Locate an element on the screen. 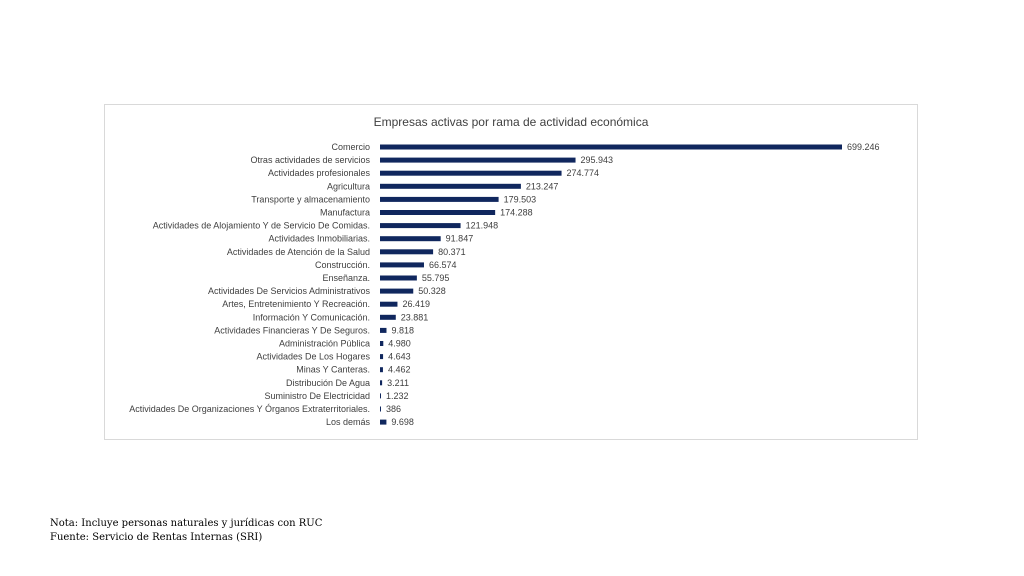  data-label: 80.371 is located at coordinates (452, 252).